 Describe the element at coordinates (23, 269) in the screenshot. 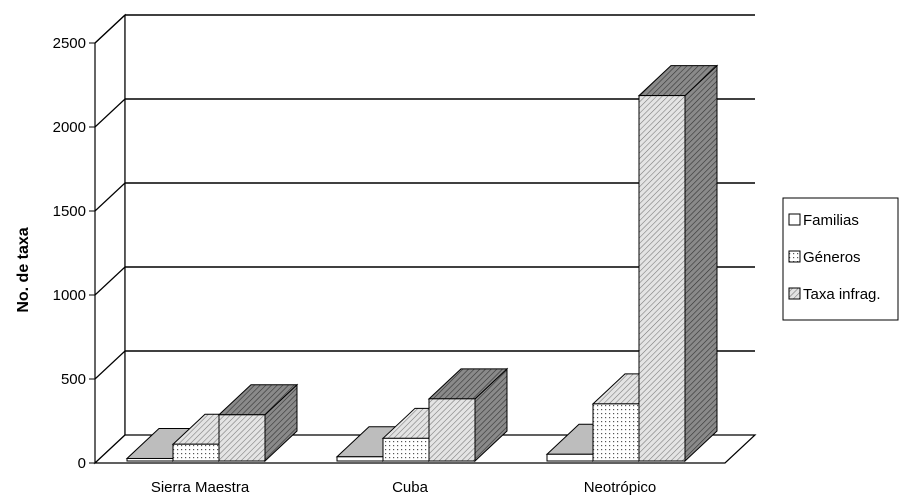

I see `y-axis-title: No. de taxa` at that location.